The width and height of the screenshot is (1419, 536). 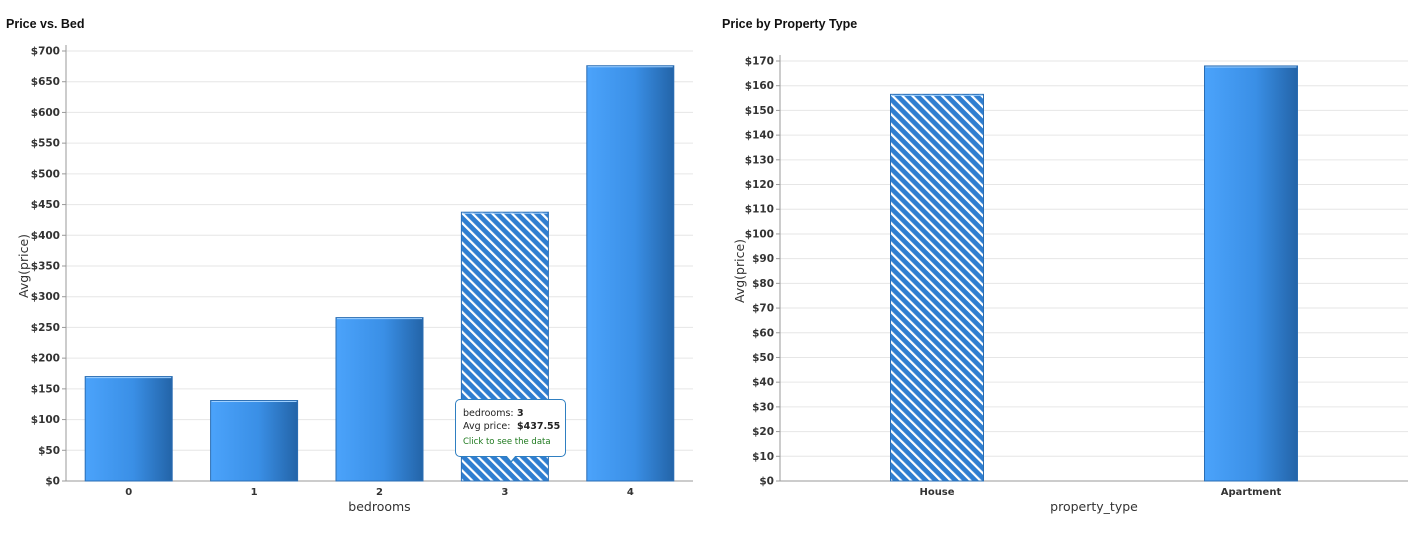 I want to click on tooltip-see-data-link: Click to see the data, so click(x=507, y=442).